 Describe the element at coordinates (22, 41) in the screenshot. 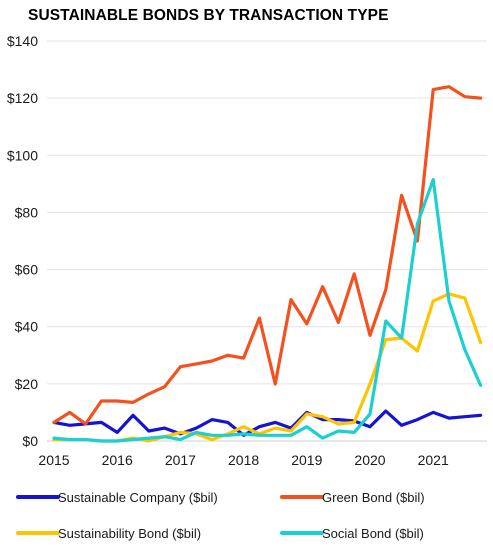

I see `y-tick-label: $140` at that location.